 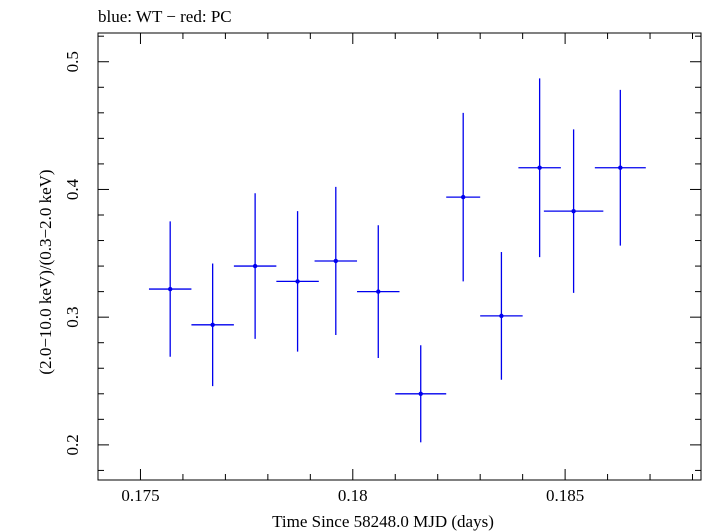 I want to click on y-tick-label: 0.2, so click(x=72, y=444).